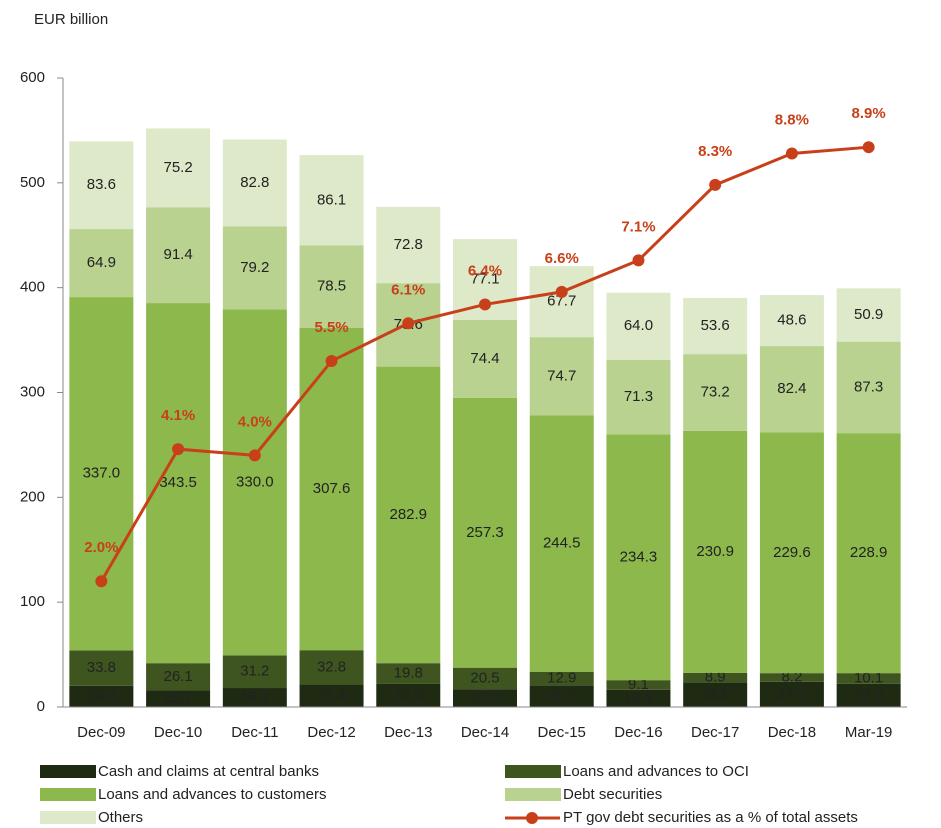 This screenshot has height=828, width=941. I want to click on data-label: 26.1, so click(177, 676).